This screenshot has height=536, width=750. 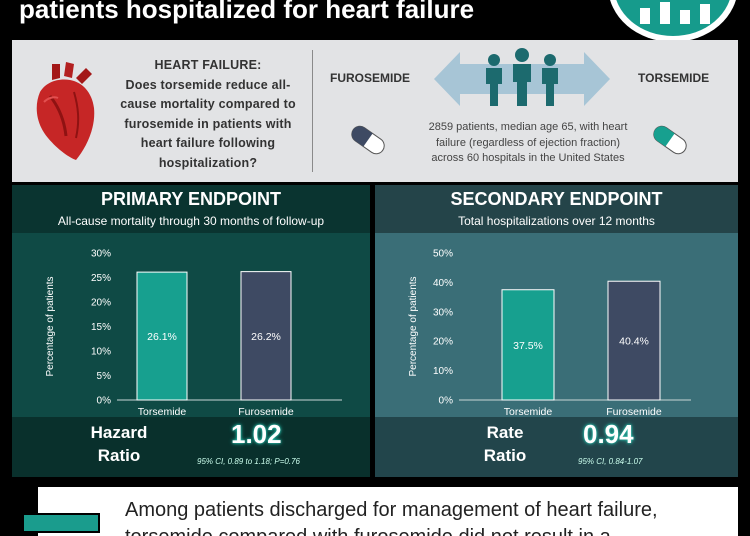 What do you see at coordinates (556, 199) in the screenshot?
I see `secondary-endpoint-title: SECONDARY ENDPOINT` at bounding box center [556, 199].